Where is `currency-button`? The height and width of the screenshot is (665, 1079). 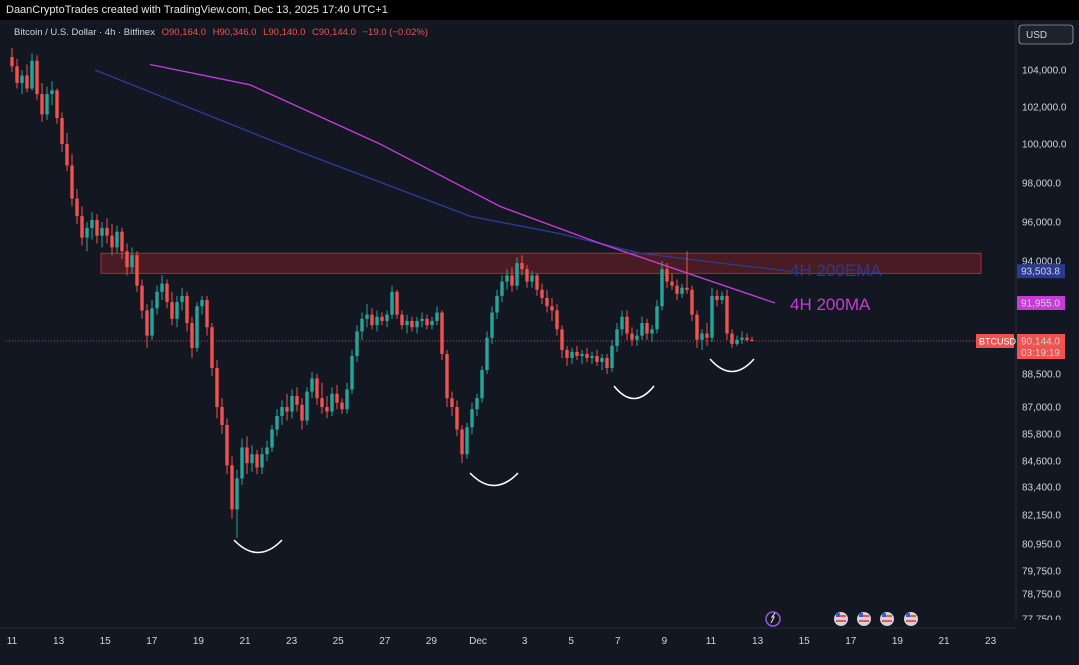 currency-button is located at coordinates (1046, 34).